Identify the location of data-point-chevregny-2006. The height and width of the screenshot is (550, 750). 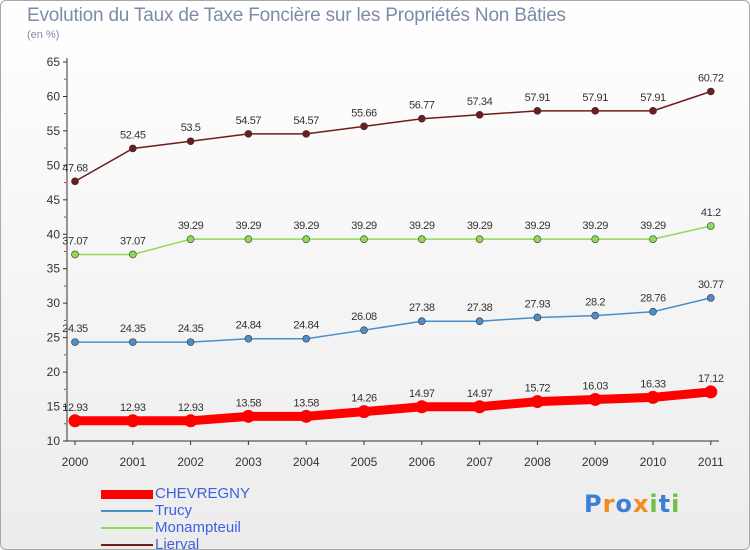
(422, 407).